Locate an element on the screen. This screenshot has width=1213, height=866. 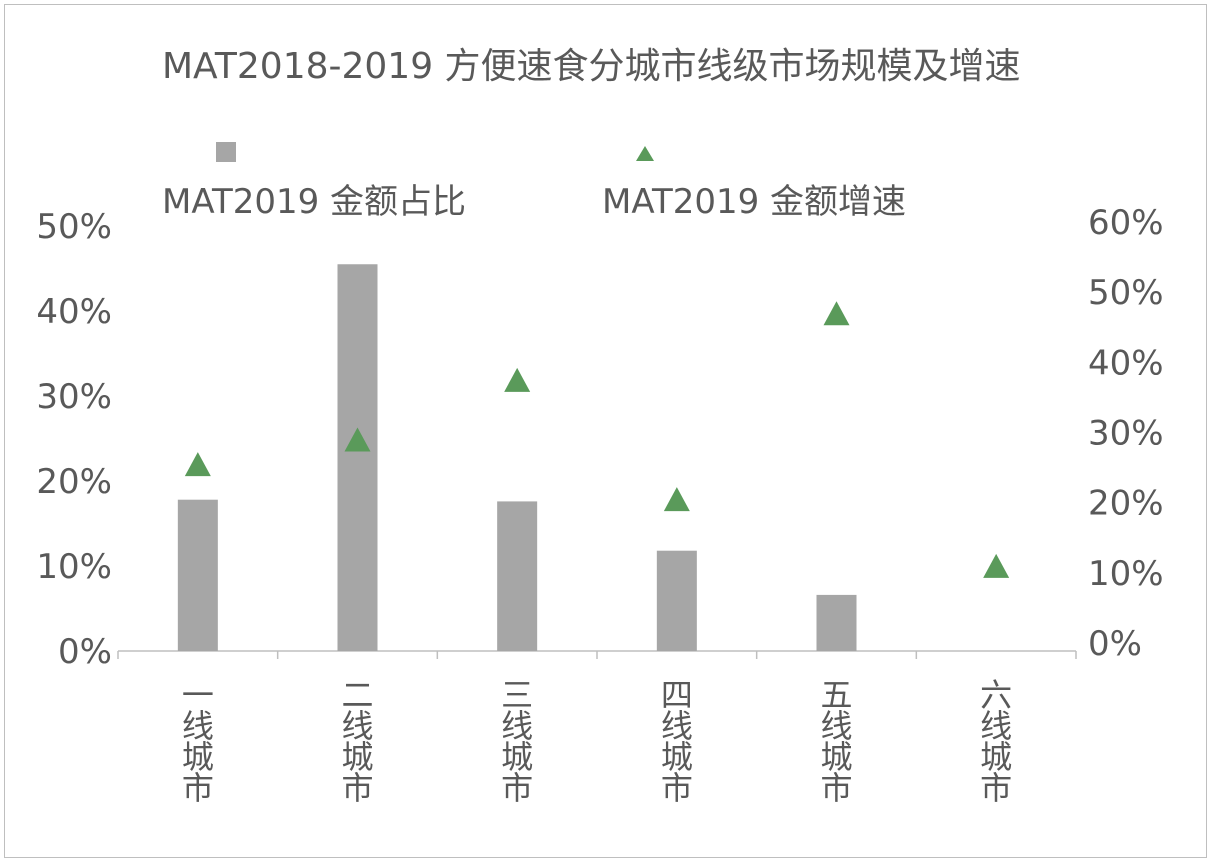
y-right-tick-label: 10% is located at coordinates (1126, 574).